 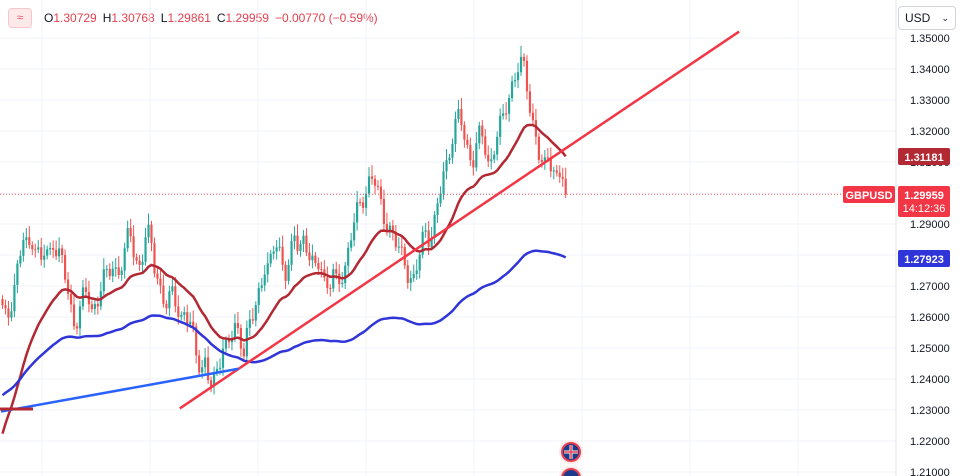 What do you see at coordinates (924, 258) in the screenshot?
I see `ma-blue-tag` at bounding box center [924, 258].